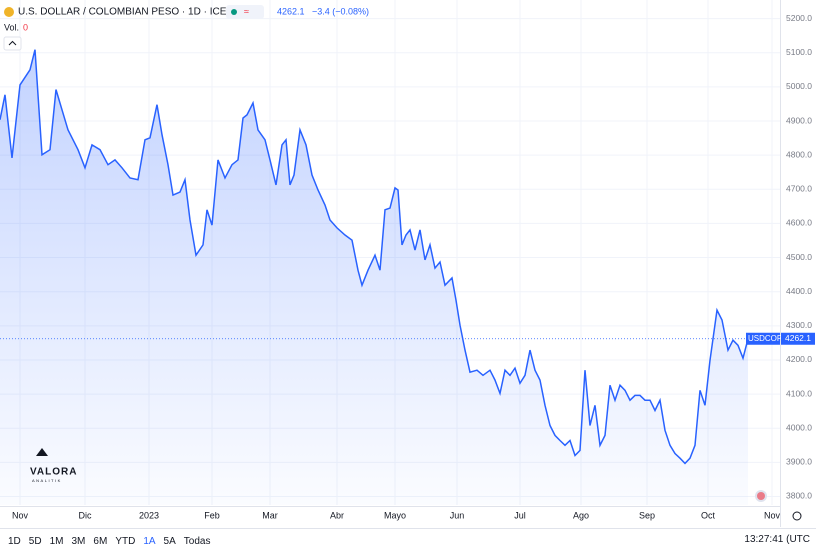 Image resolution: width=816 pixels, height=553 pixels. I want to click on range-button: 6M, so click(100, 541).